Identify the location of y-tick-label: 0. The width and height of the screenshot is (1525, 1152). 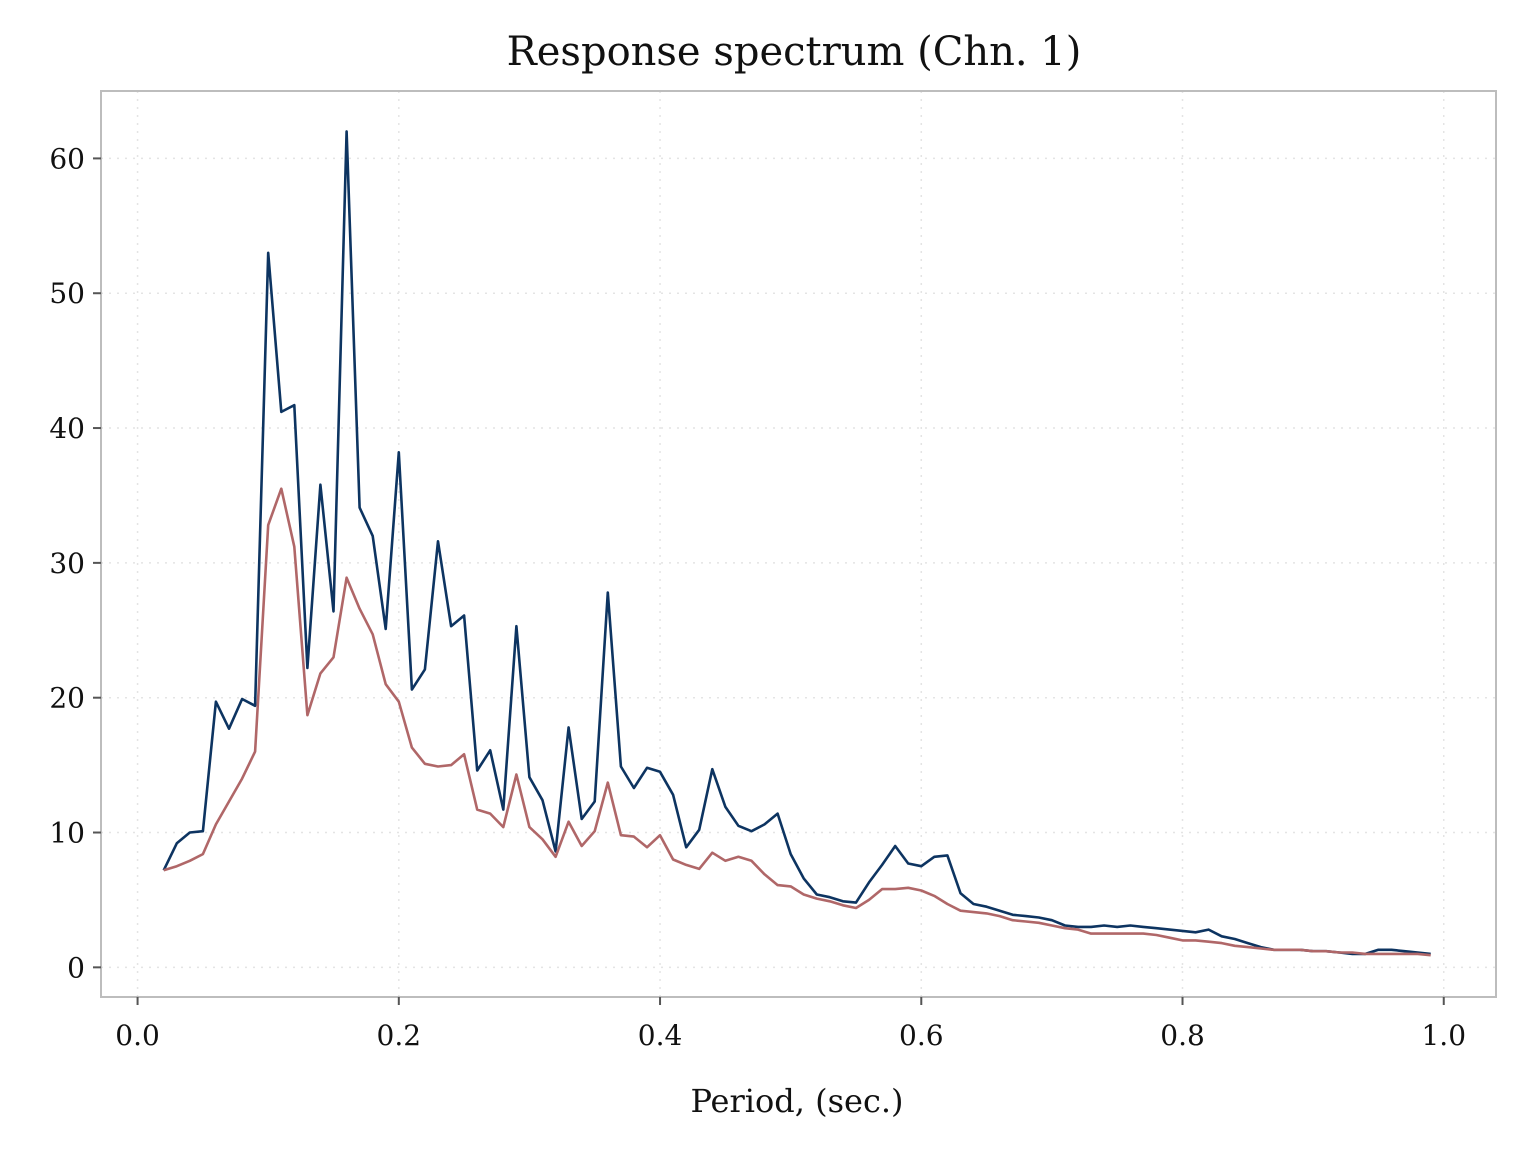
(76, 967).